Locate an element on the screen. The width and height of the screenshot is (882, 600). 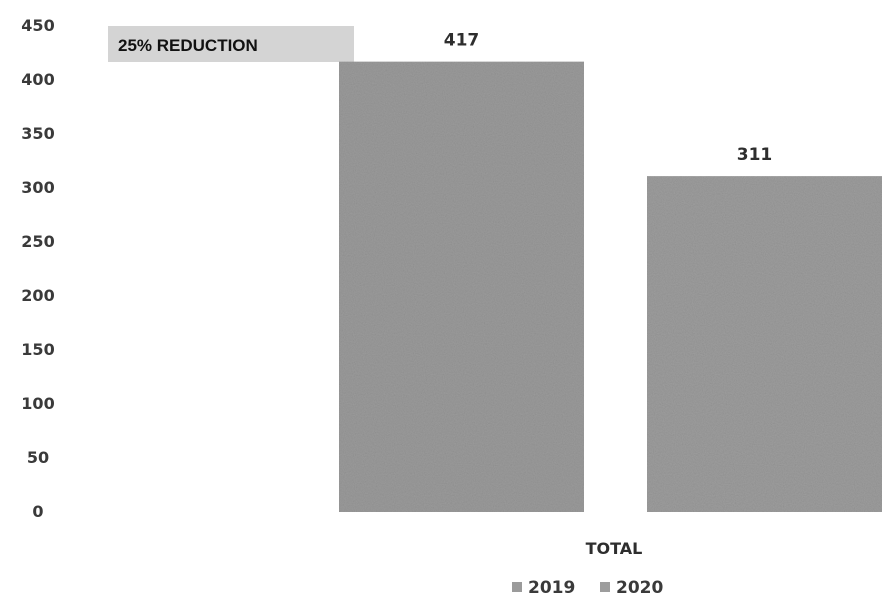
y-tick-label: 200 is located at coordinates (37, 295).